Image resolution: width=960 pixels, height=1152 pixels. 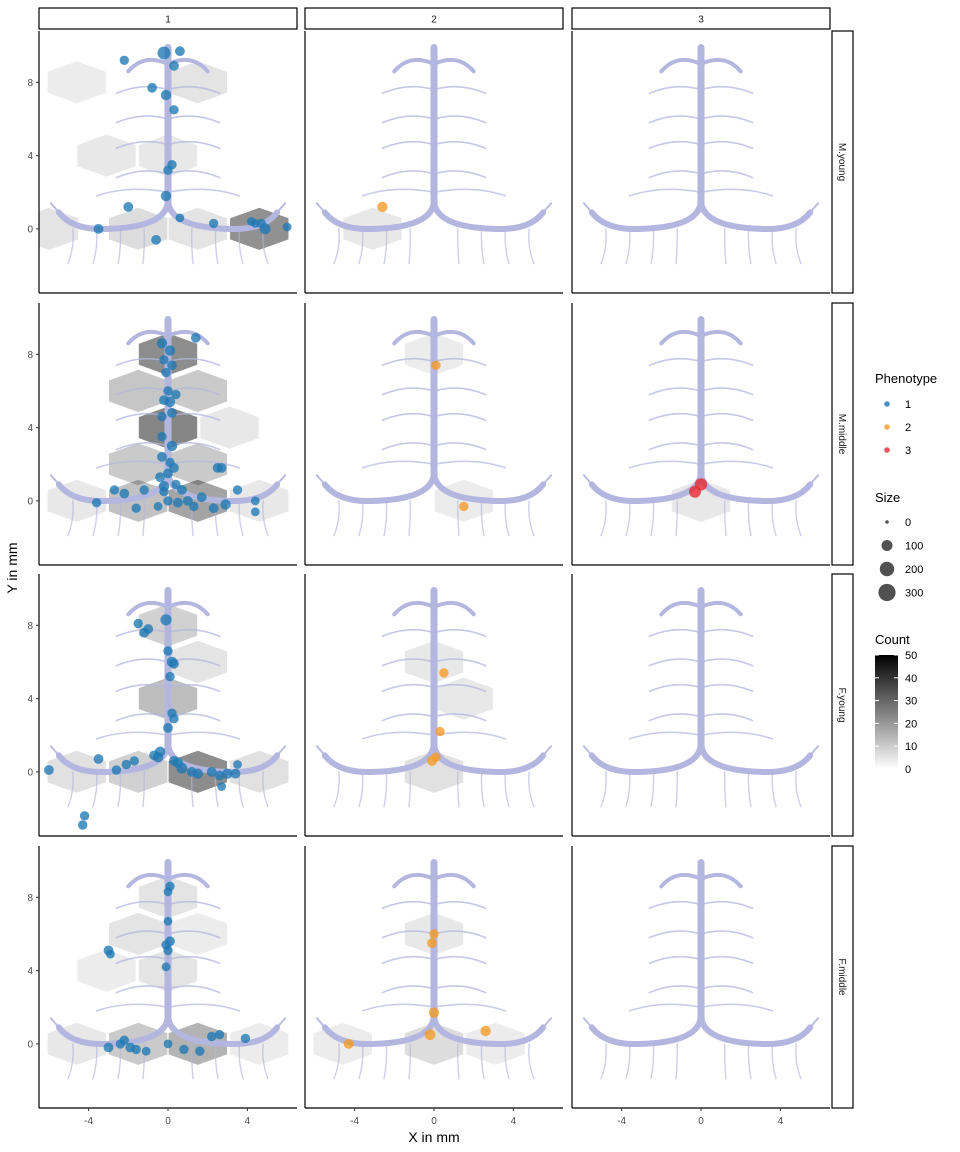 I want to click on facet-strip-label: M.middle, so click(x=841, y=434).